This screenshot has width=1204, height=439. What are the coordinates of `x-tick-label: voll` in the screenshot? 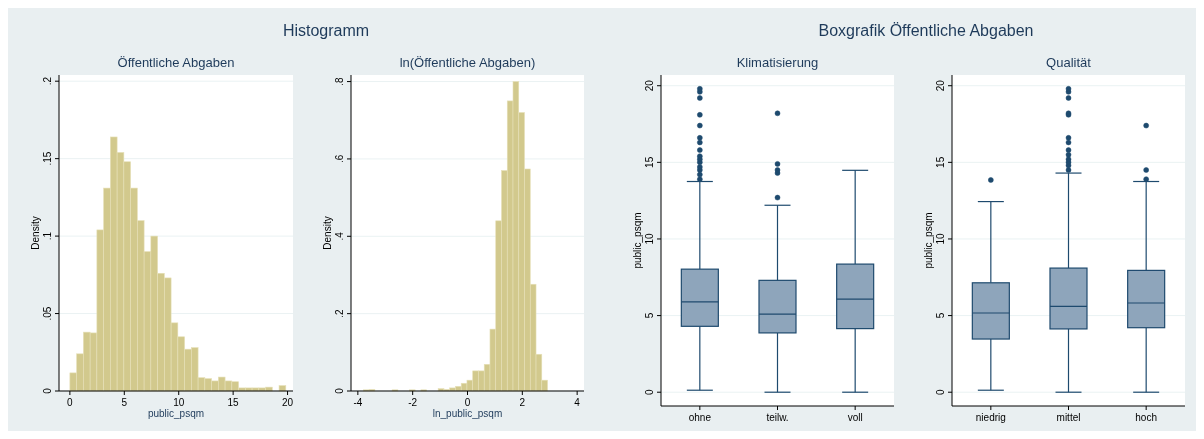 It's located at (855, 417).